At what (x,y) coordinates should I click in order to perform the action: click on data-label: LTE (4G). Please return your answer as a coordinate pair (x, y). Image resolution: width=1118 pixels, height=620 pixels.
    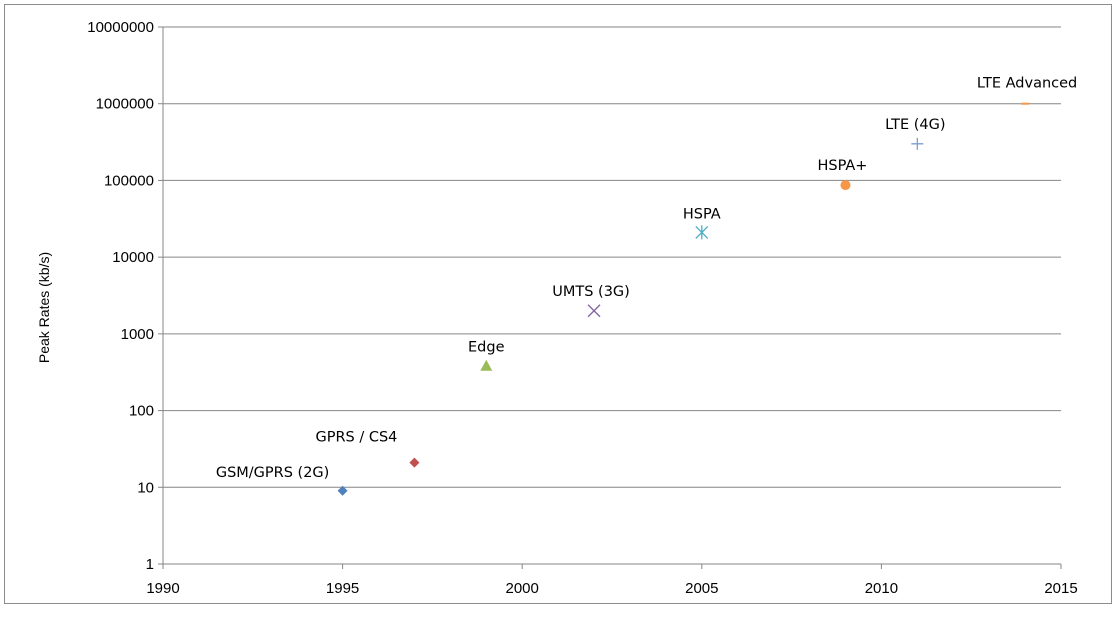
    Looking at the image, I should click on (915, 125).